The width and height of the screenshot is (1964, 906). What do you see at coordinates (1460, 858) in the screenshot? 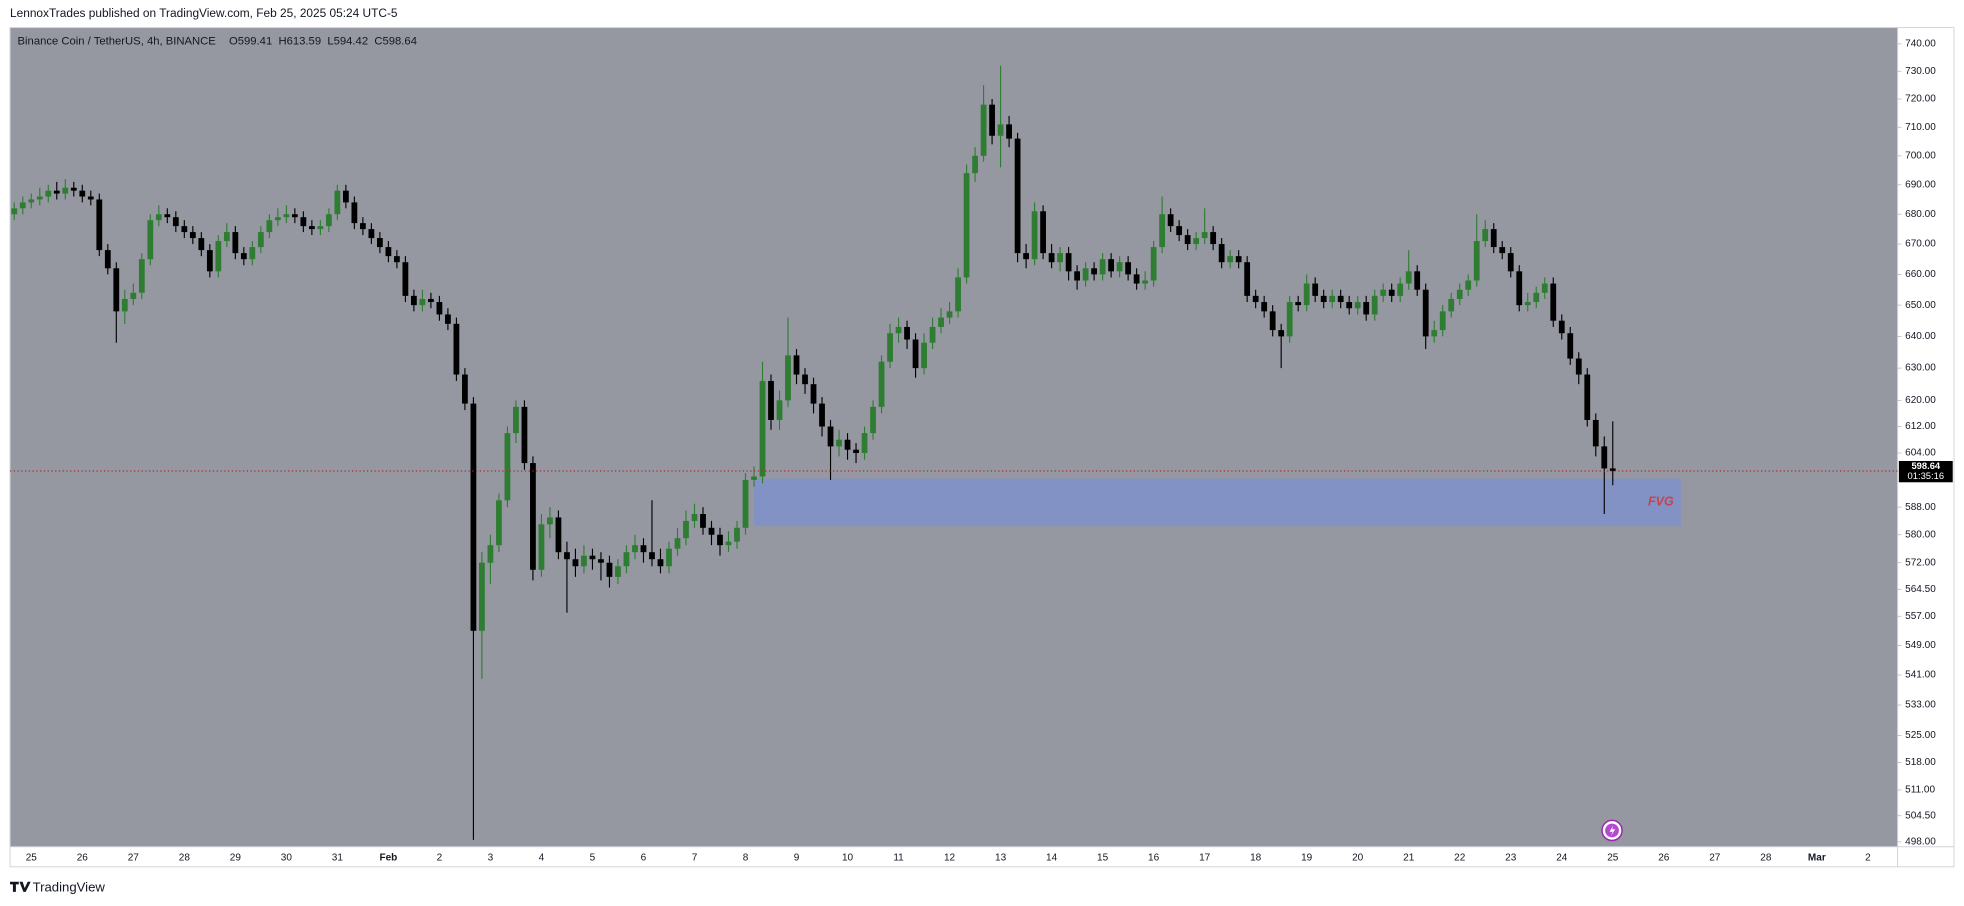
I see `x-tick-label: 22` at bounding box center [1460, 858].